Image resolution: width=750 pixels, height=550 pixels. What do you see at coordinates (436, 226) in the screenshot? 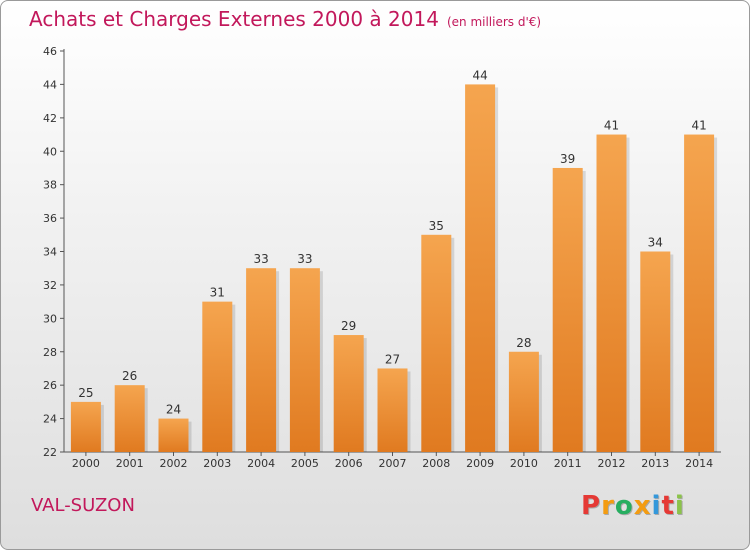
I see `data-label: 35` at bounding box center [436, 226].